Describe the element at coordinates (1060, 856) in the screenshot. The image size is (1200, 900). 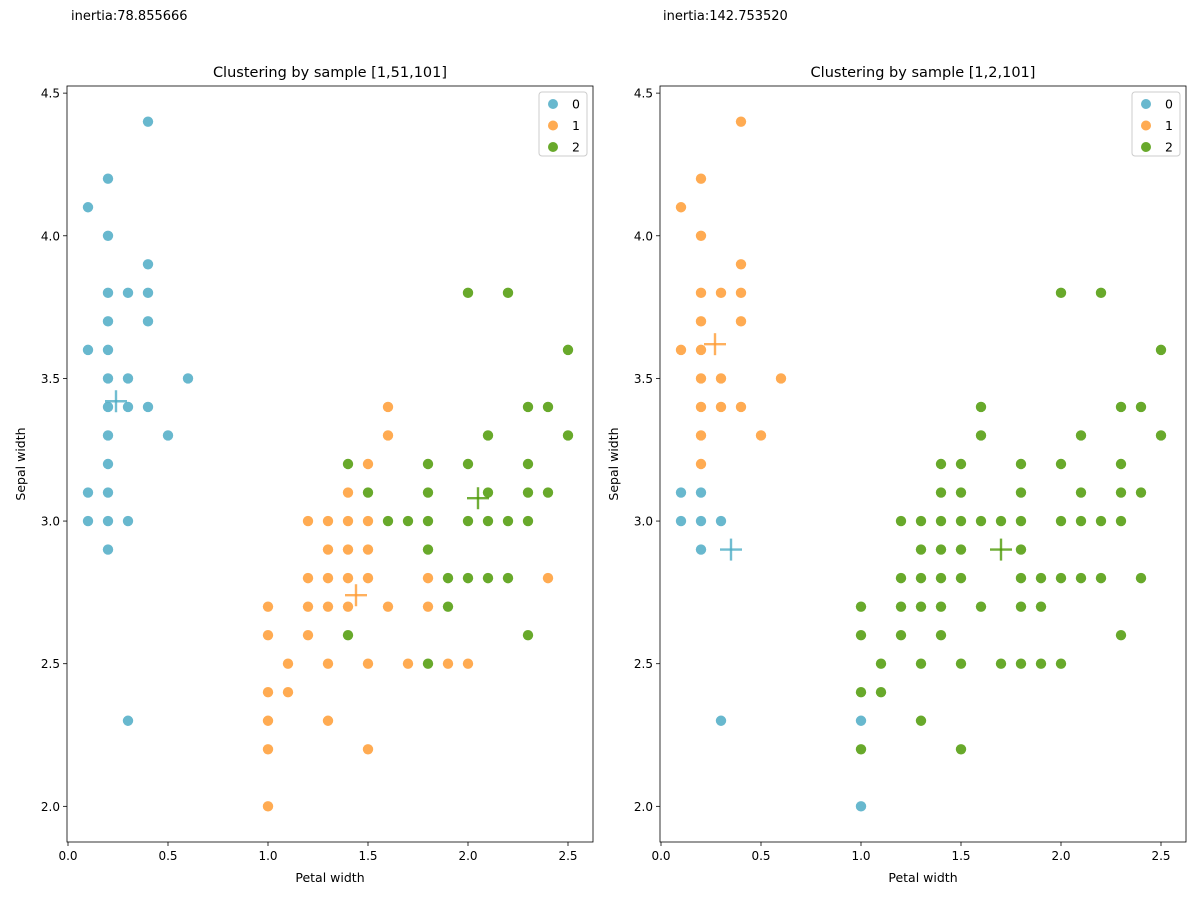
I see `x-tick-label: 2.0` at that location.